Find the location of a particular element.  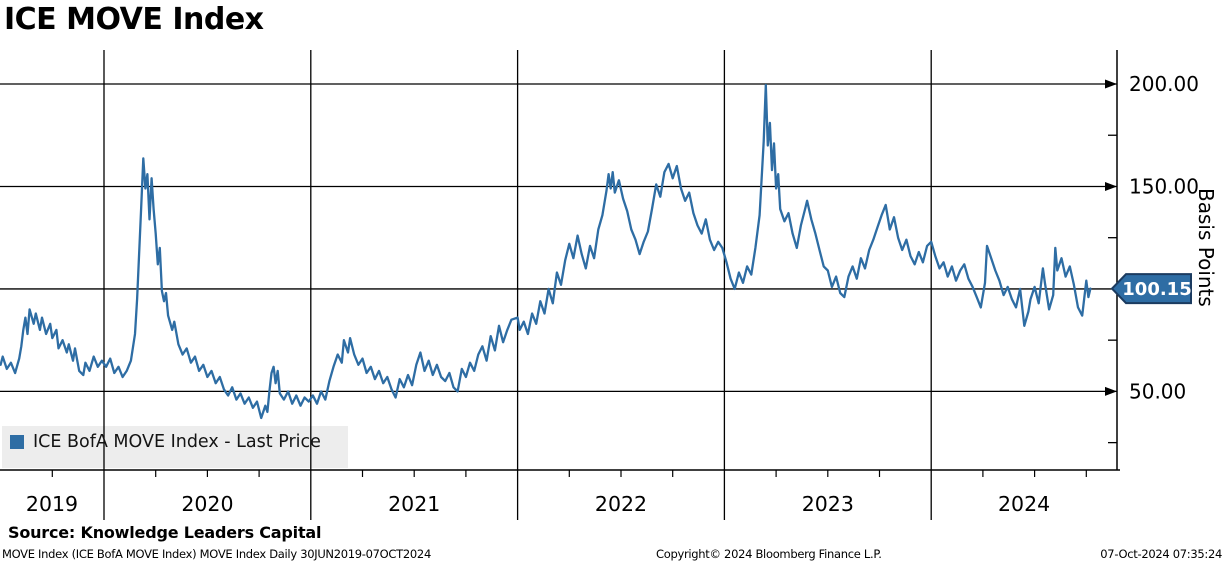

legend-label: ICE BofA MOVE Index - Last Price is located at coordinates (177, 442).